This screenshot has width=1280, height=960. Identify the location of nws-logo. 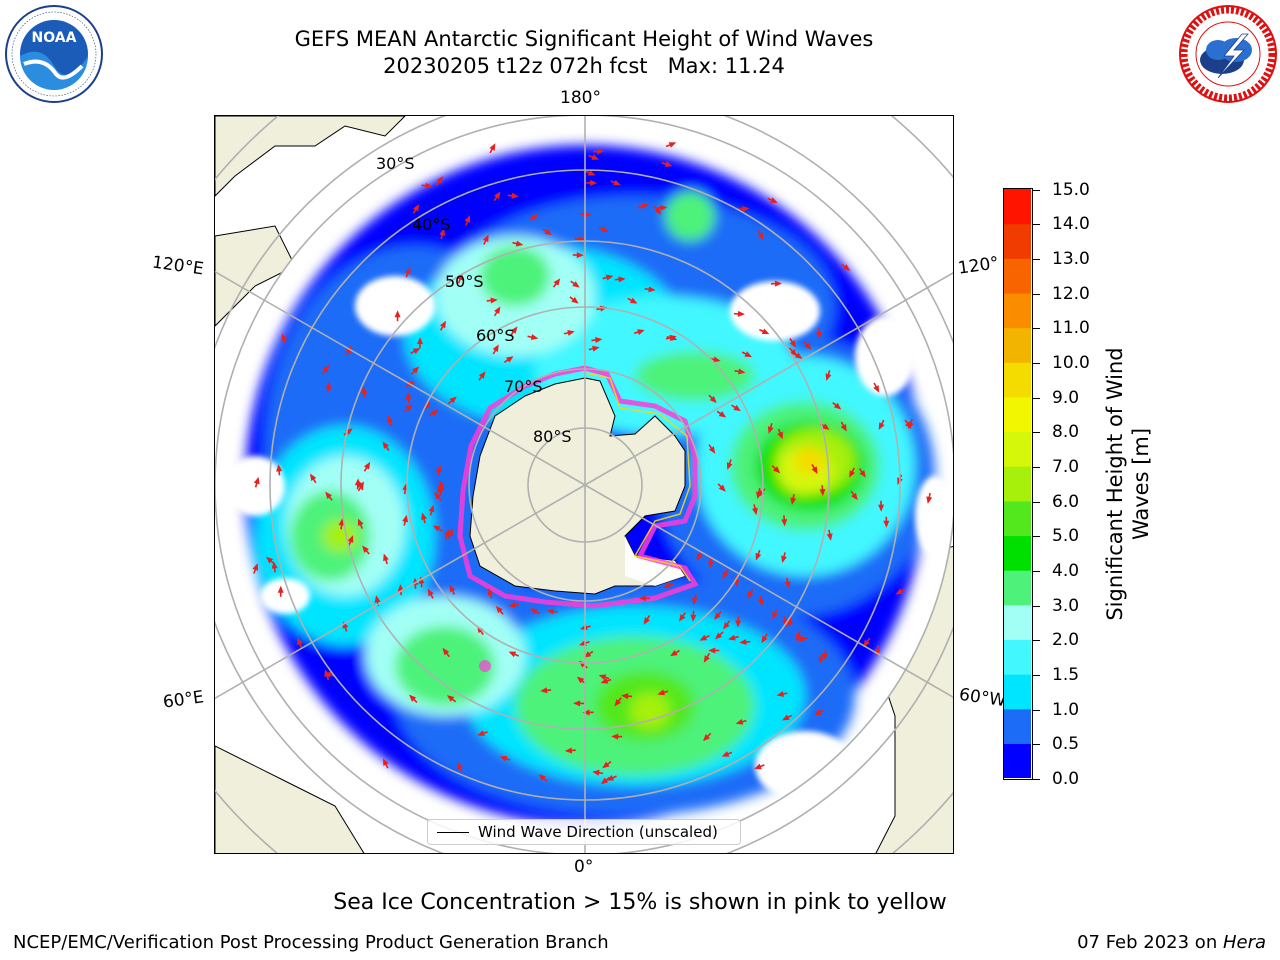
(1228, 54).